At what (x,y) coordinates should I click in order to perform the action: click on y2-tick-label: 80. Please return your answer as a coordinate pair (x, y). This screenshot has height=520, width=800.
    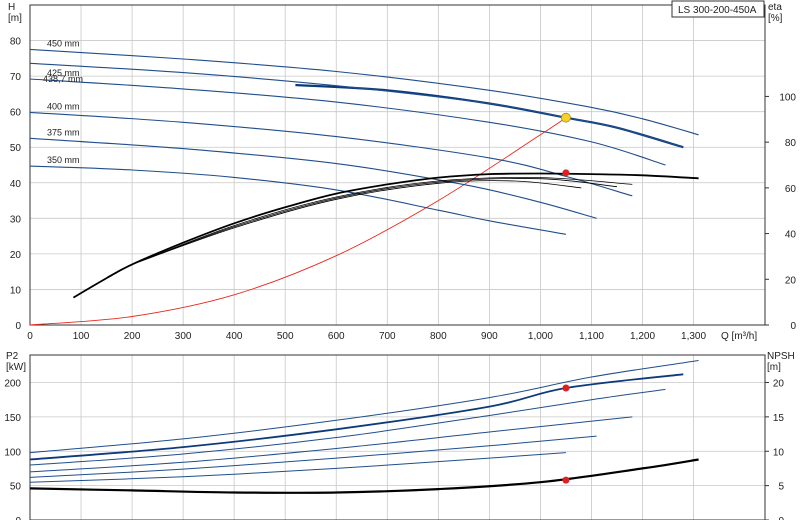
    Looking at the image, I should click on (791, 143).